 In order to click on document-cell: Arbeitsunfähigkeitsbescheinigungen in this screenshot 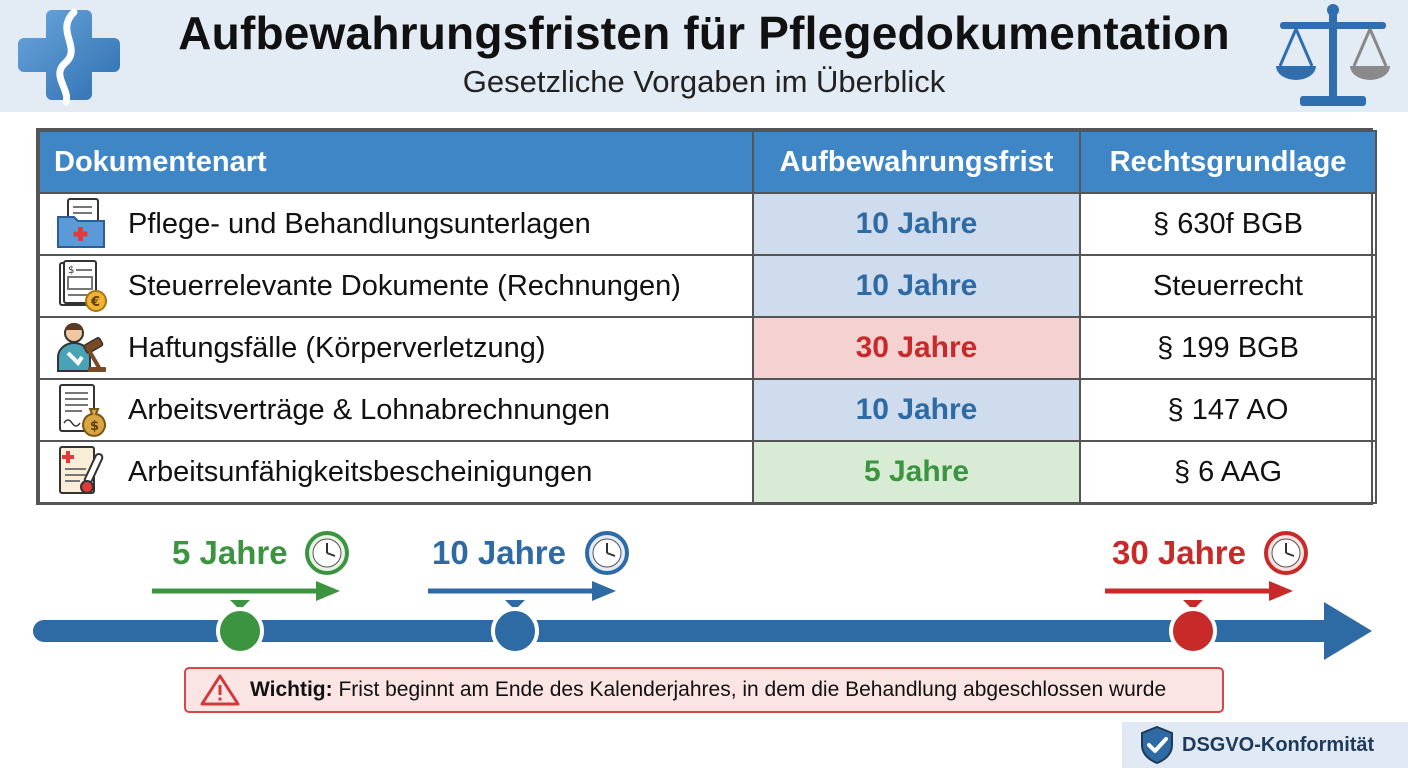, I will do `click(396, 472)`.